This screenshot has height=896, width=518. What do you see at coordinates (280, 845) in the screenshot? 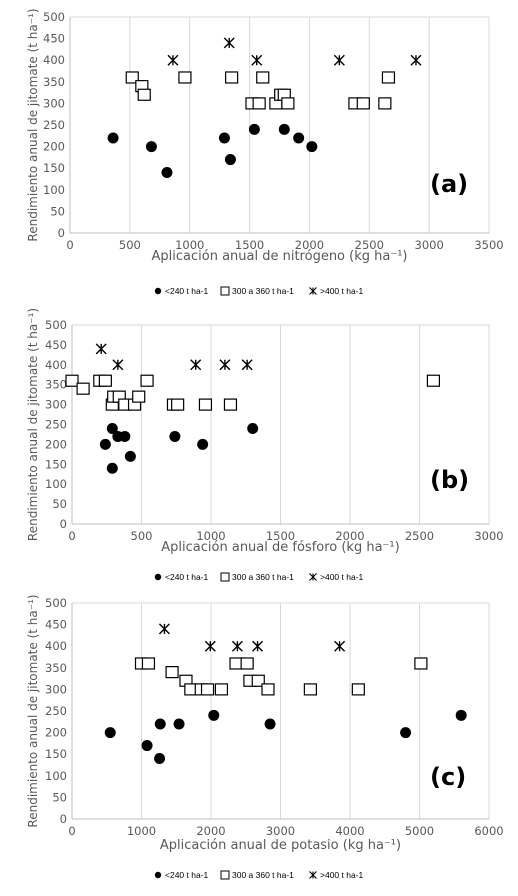
I see `x-axis-title: Aplicación anual de potasio (kg ha⁻¹)` at bounding box center [280, 845].